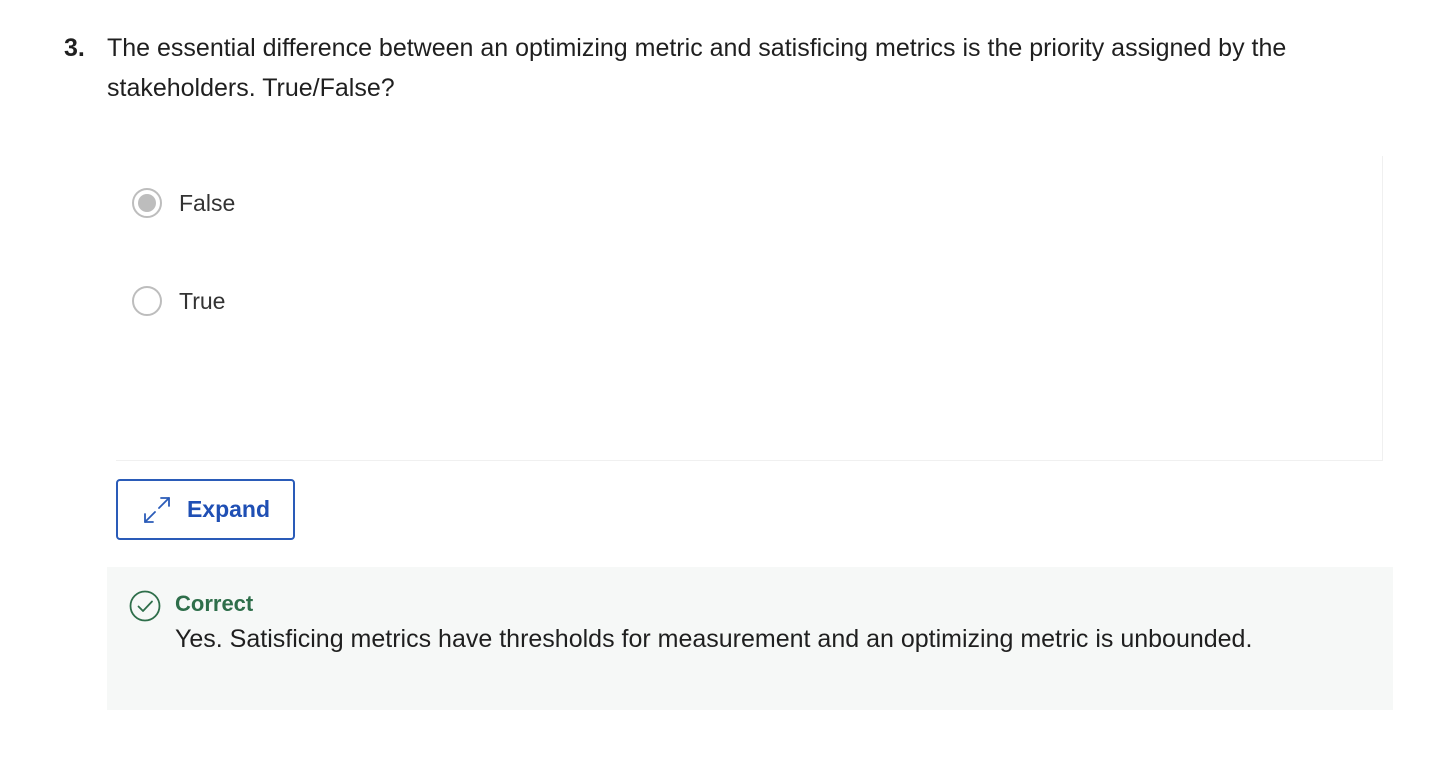 This screenshot has height=778, width=1434. I want to click on option-true: True, so click(178, 301).